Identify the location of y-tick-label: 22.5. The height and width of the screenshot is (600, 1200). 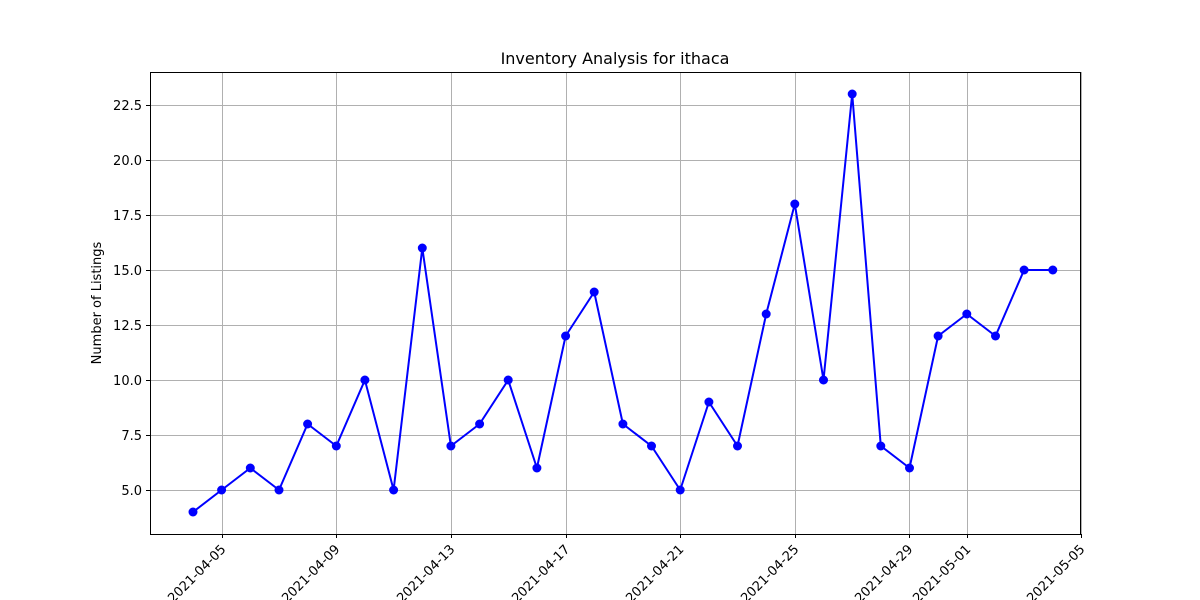
(127, 106).